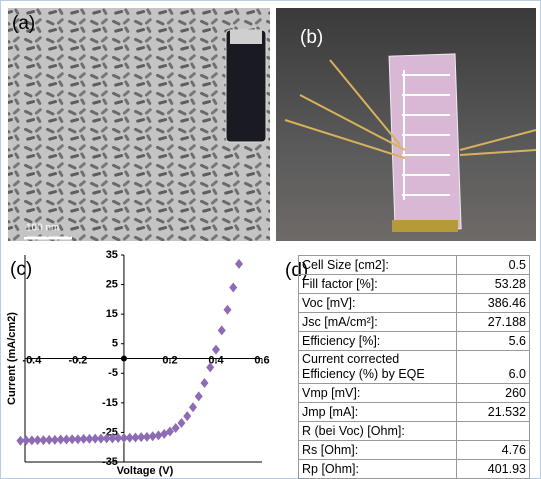 This screenshot has width=541, height=479. Describe the element at coordinates (12, 358) in the screenshot. I see `y-axis-label: Current (mA/cm2)` at that location.